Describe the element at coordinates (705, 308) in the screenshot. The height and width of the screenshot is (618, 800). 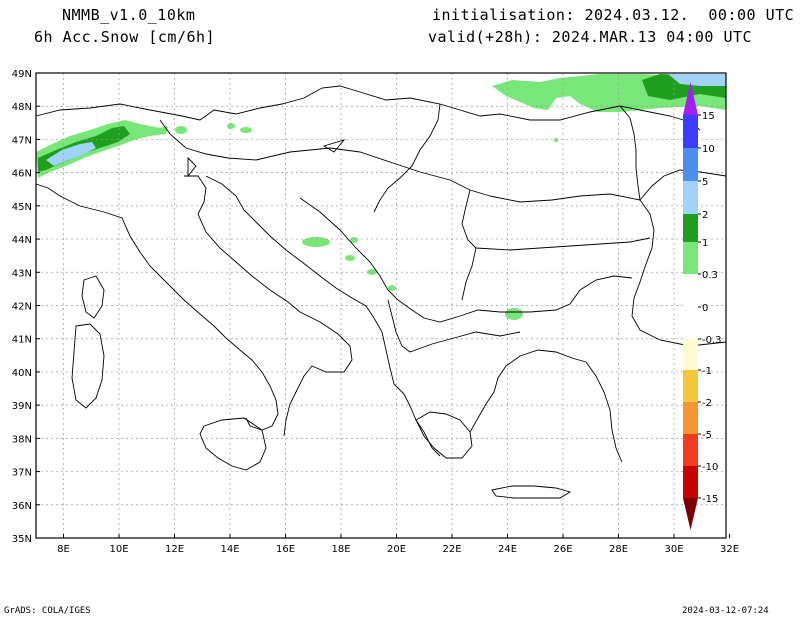
I see `colorbar-label: 0` at that location.